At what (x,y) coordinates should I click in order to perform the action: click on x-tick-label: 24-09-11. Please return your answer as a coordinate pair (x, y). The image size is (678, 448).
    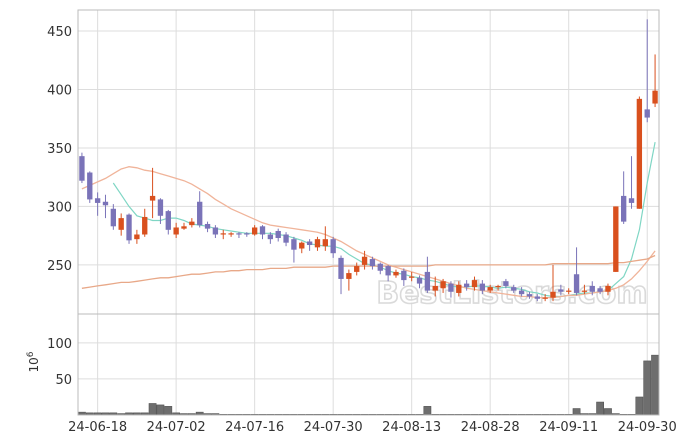
    Looking at the image, I should click on (568, 427).